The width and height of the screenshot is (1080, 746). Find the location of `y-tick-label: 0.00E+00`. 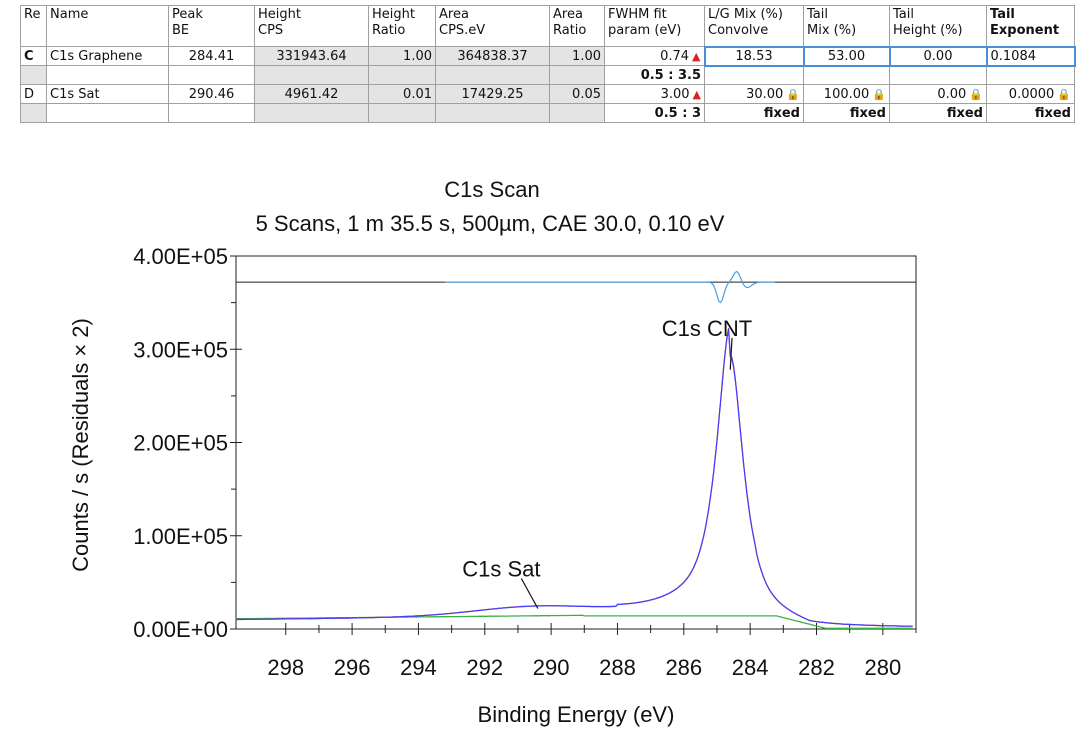

y-tick-label: 0.00E+00 is located at coordinates (180, 629).